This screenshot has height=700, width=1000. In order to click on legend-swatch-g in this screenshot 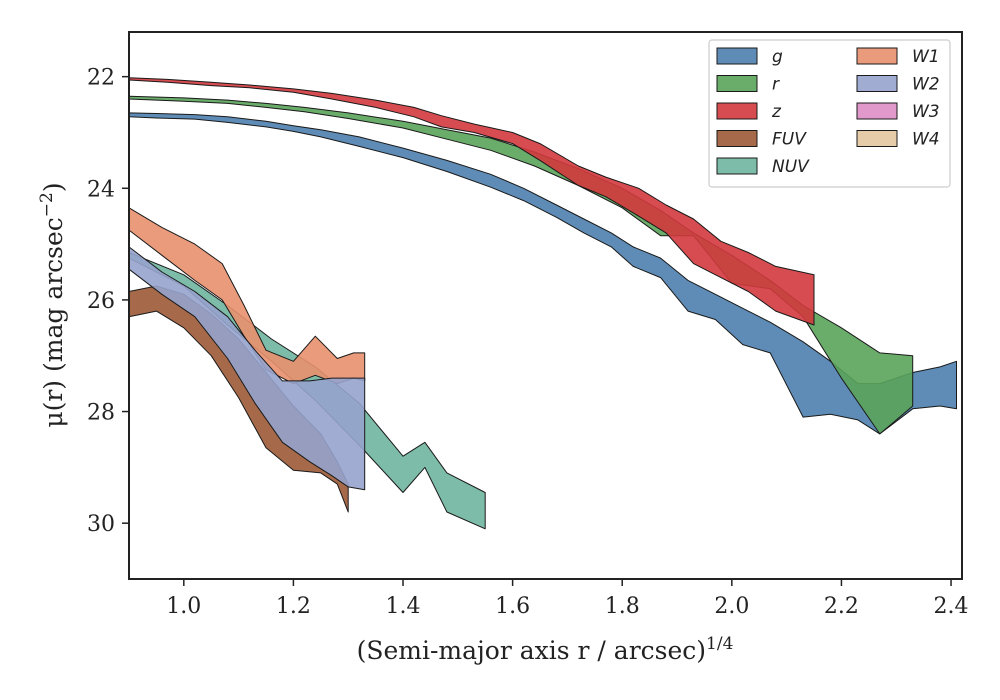, I will do `click(737, 56)`.